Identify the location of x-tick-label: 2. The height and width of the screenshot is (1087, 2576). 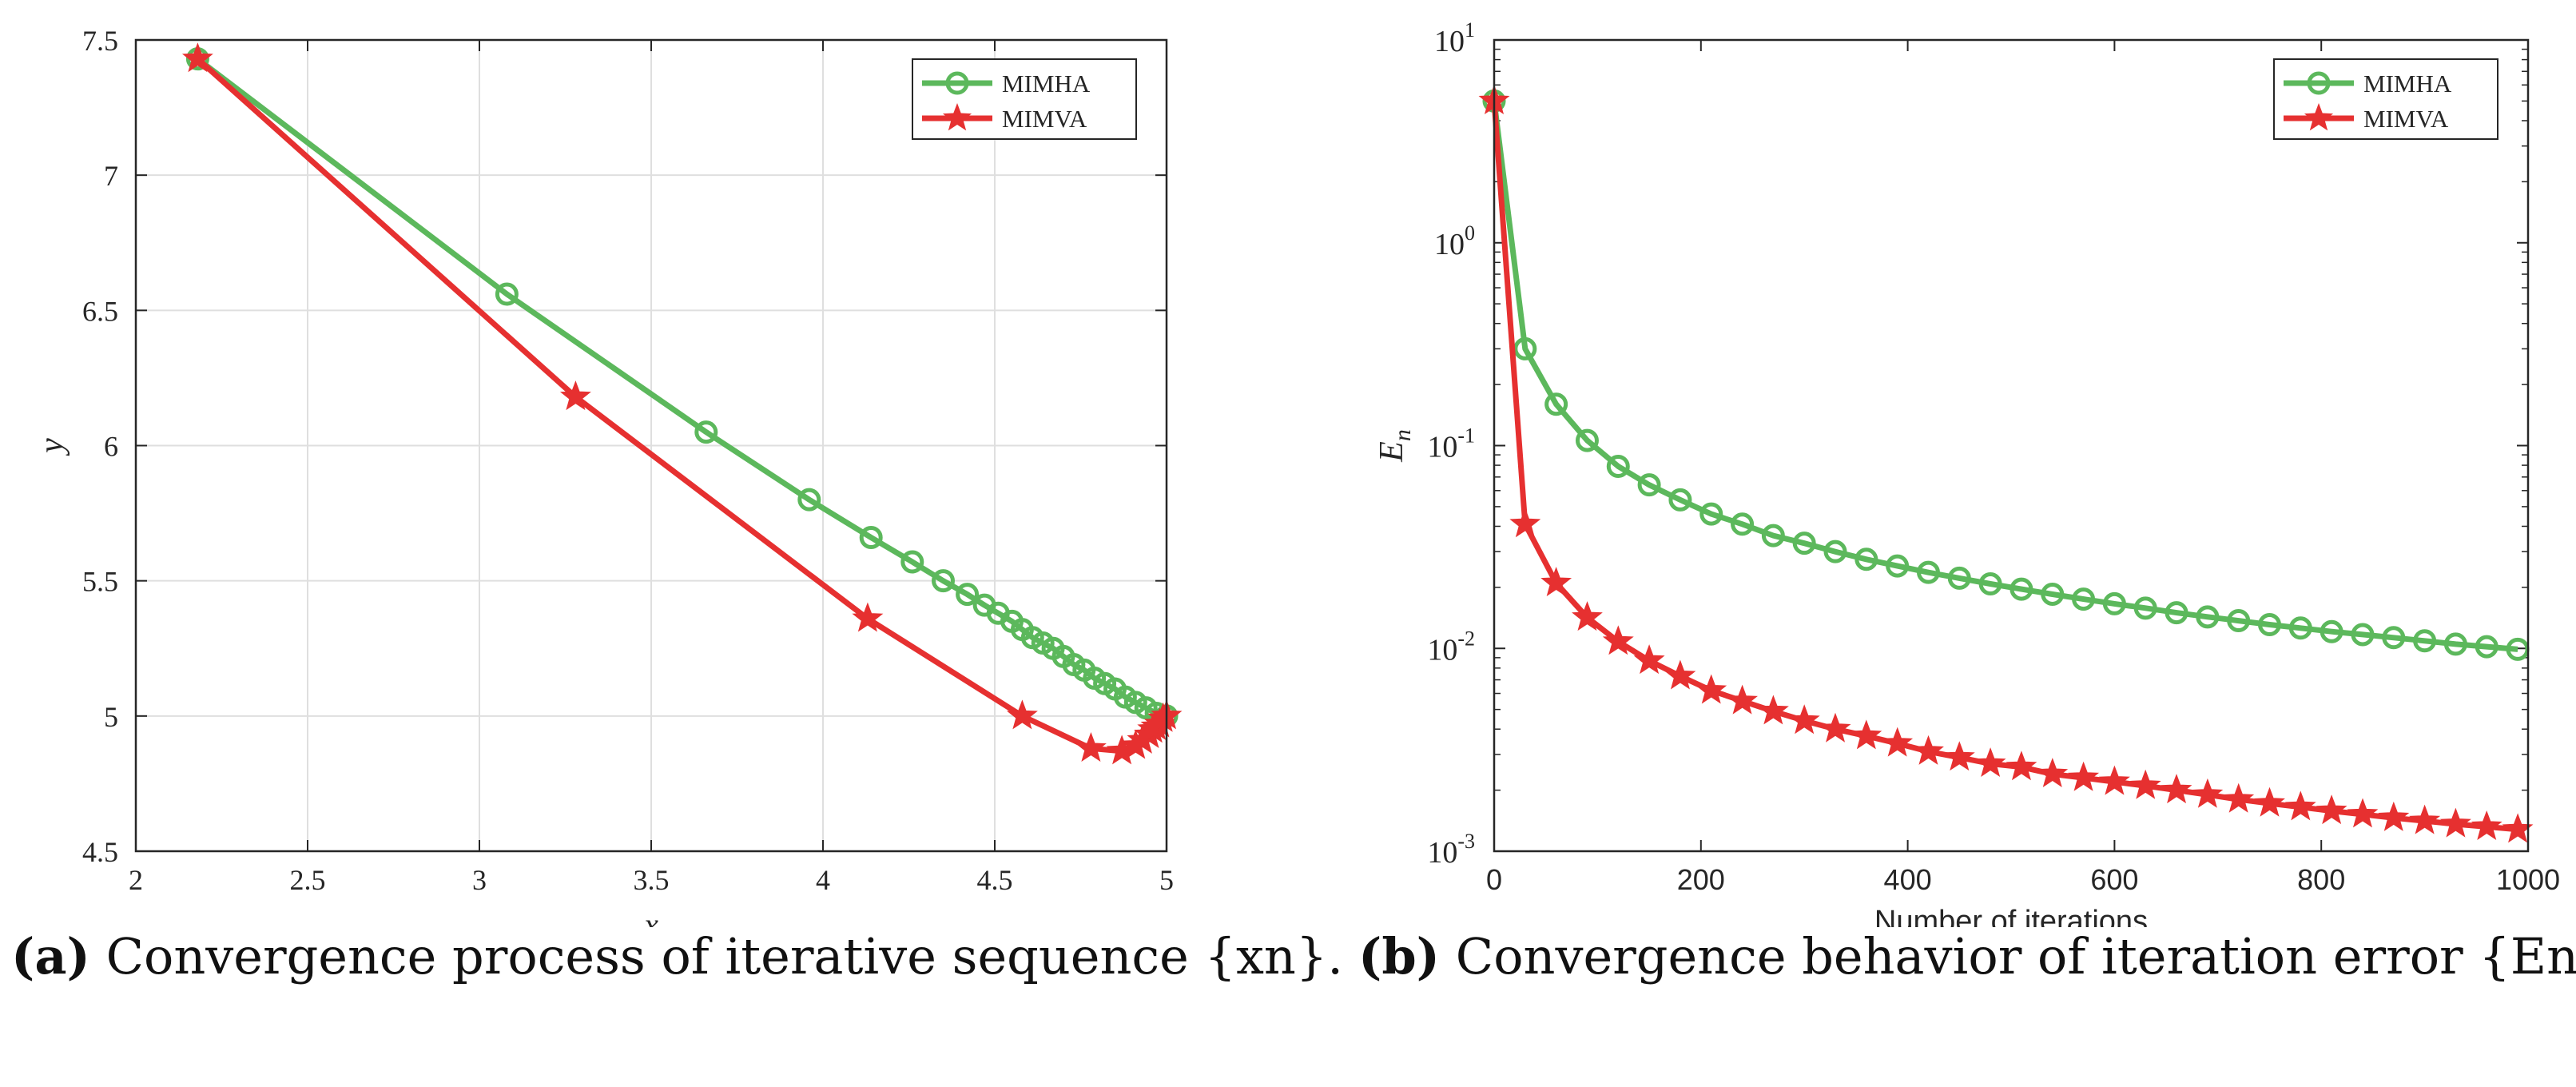
(136, 880).